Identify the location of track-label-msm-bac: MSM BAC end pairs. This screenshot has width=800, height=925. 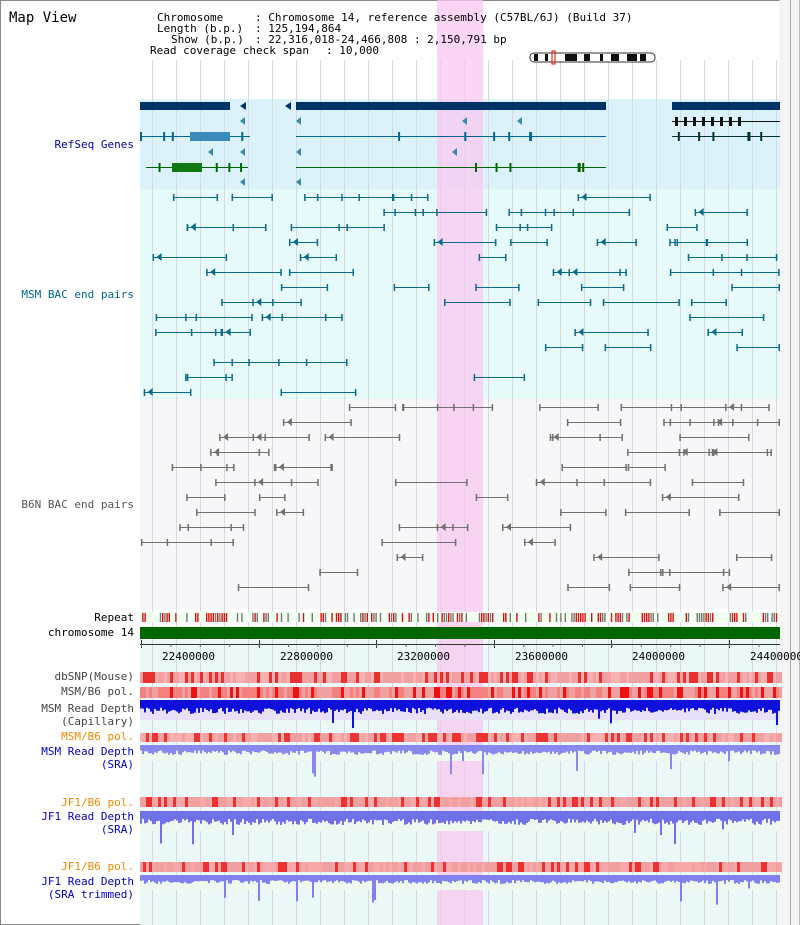
(77, 294).